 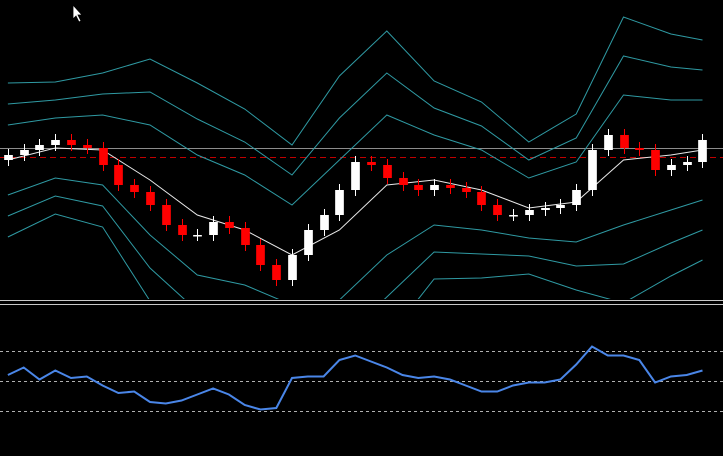 What do you see at coordinates (355, 378) in the screenshot?
I see `oscillator-line` at bounding box center [355, 378].